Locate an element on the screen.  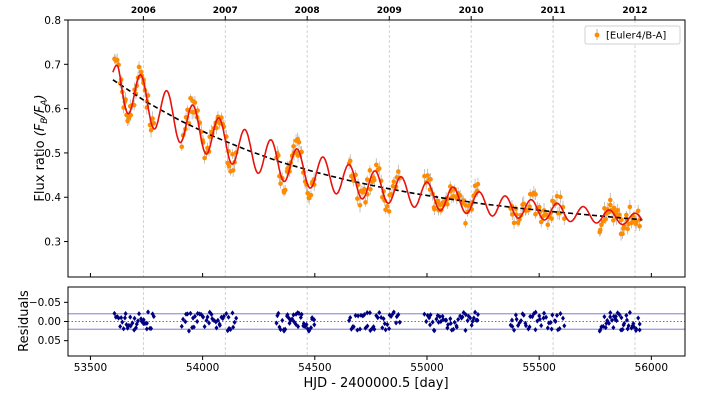
x-tick-label: 56000 is located at coordinates (651, 368).